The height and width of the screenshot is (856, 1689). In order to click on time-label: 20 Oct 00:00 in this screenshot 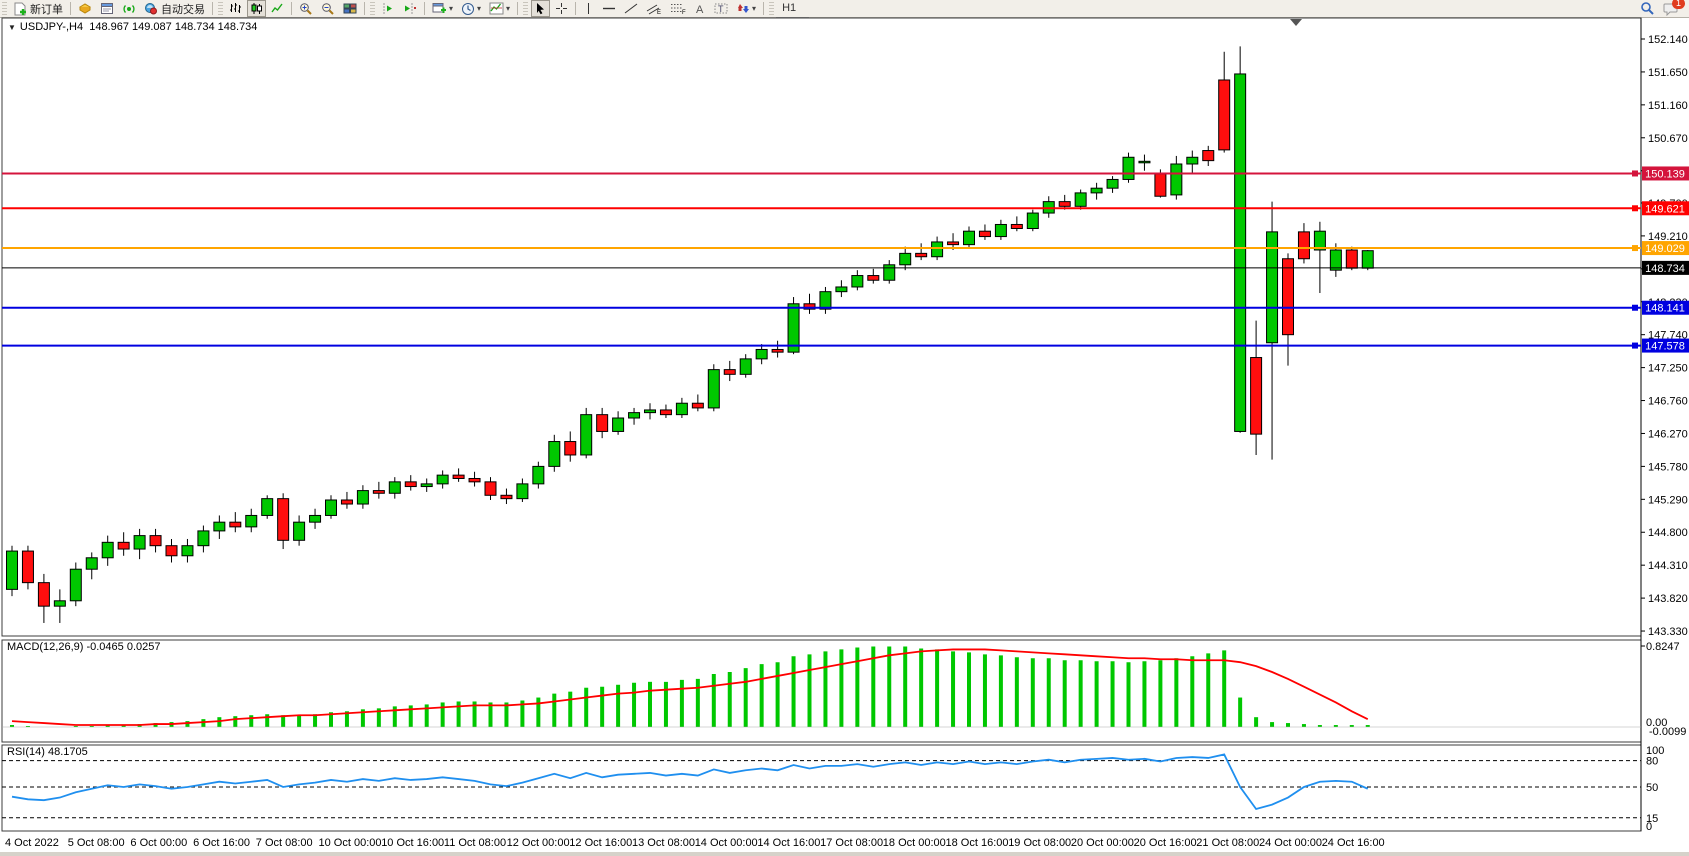, I will do `click(1102, 843)`.